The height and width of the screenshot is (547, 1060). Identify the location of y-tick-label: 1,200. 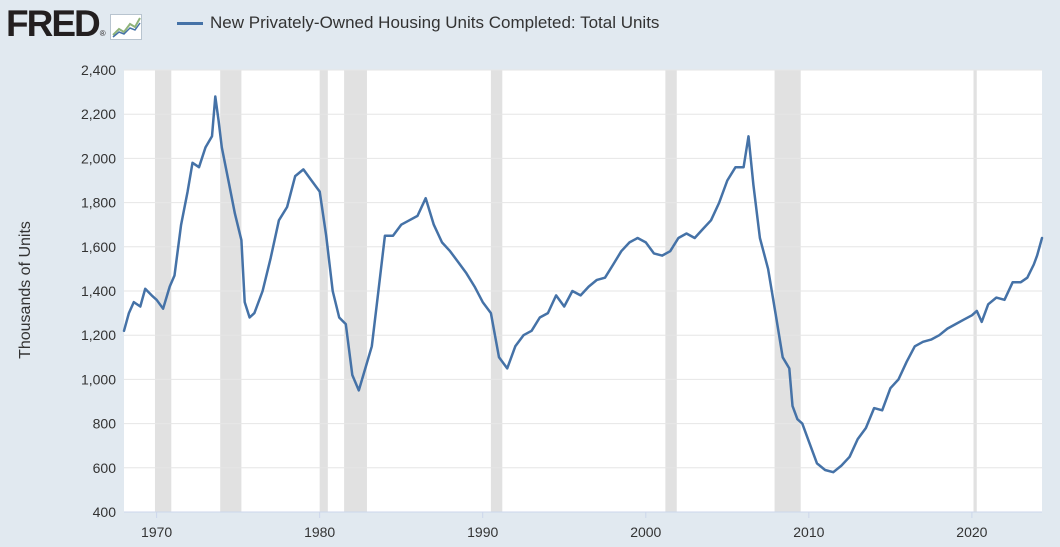
(98, 335).